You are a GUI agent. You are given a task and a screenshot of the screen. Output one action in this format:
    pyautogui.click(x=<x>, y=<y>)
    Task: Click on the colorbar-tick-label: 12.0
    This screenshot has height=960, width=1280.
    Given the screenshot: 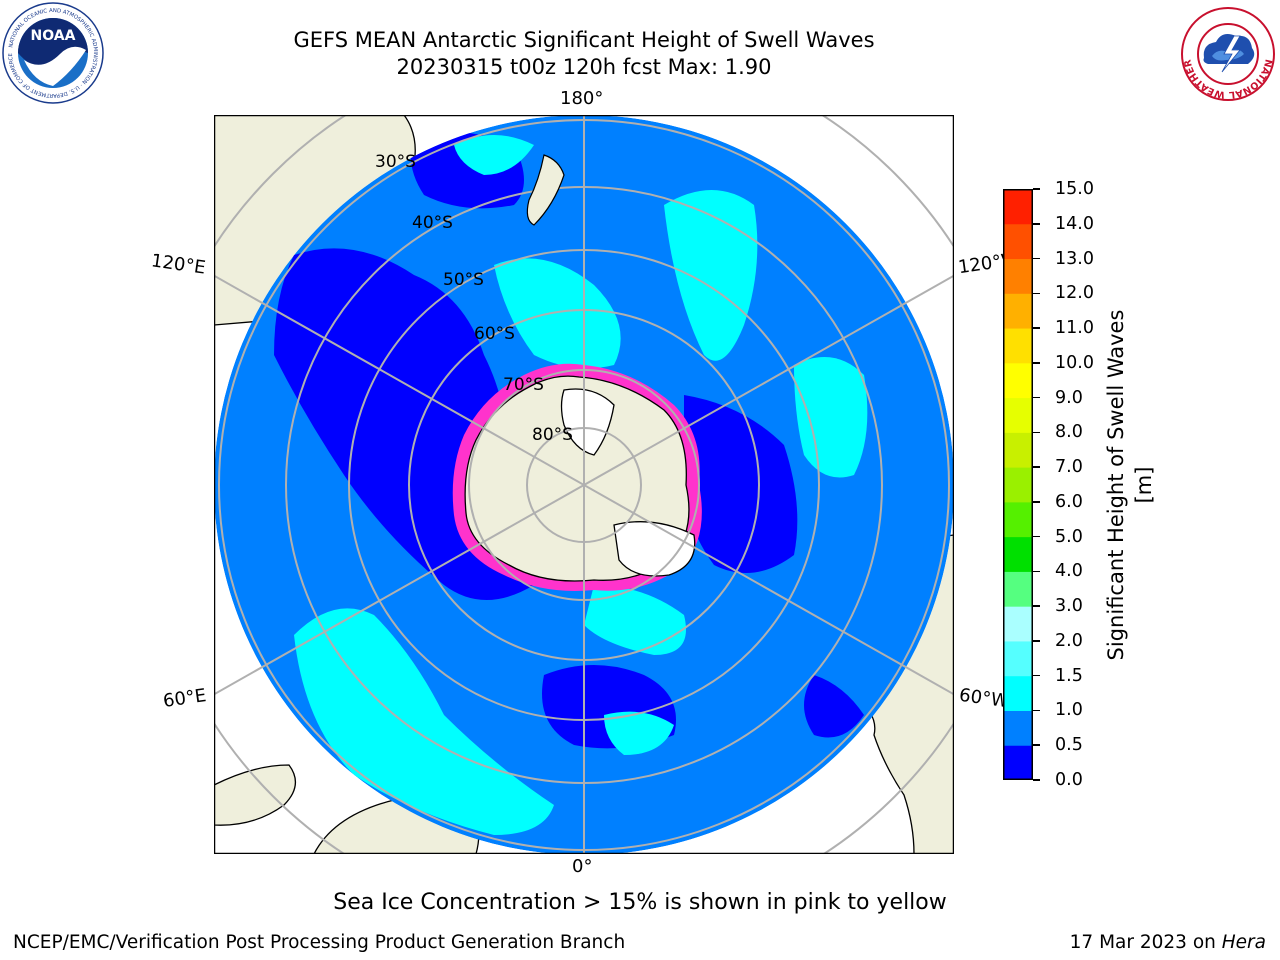 What is the action you would take?
    pyautogui.click(x=1074, y=293)
    